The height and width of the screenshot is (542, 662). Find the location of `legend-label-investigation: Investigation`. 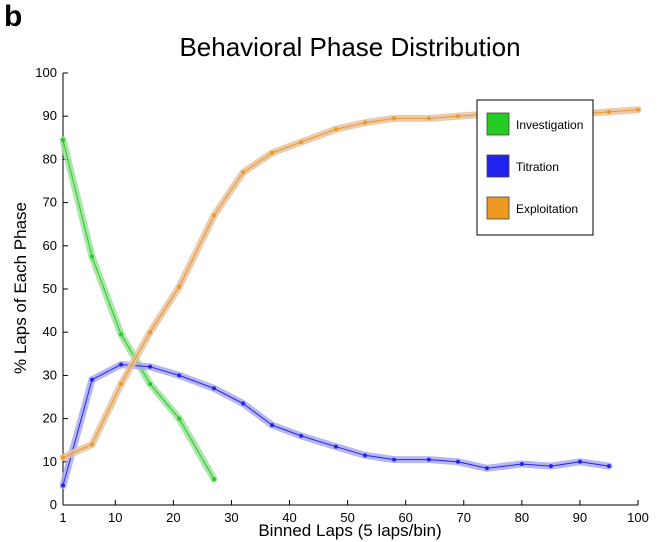

legend-label-investigation: Investigation is located at coordinates (549, 125).